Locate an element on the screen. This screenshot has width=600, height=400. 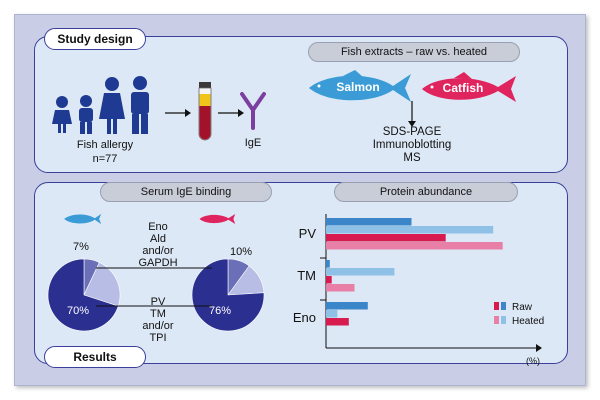
salmon-minor-pct: 7% is located at coordinates (81, 247).